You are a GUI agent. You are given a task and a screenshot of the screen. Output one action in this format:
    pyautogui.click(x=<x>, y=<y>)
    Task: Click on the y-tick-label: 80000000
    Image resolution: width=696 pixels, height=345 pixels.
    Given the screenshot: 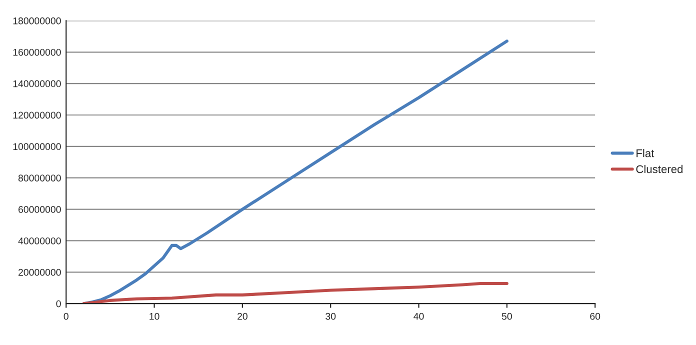 What is the action you would take?
    pyautogui.click(x=39, y=178)
    